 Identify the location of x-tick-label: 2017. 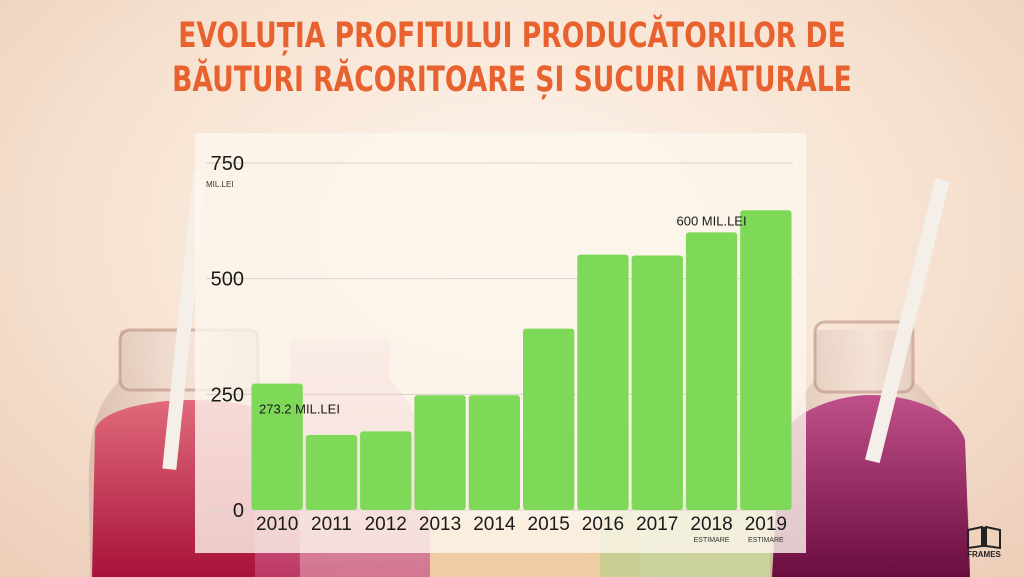
(657, 524).